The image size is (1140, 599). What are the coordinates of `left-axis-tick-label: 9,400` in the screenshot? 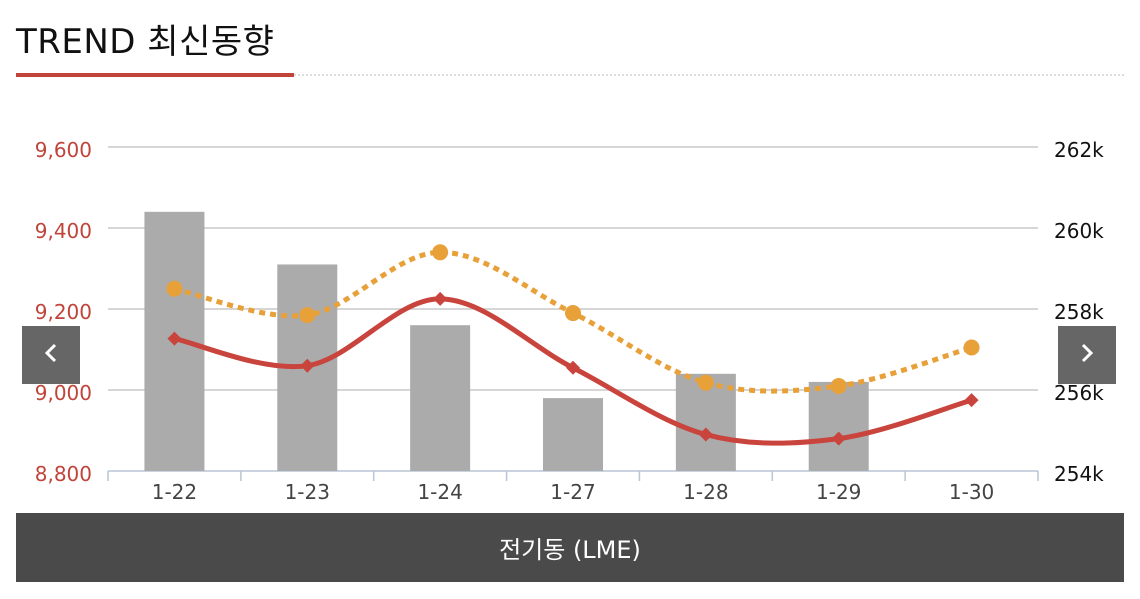 It's located at (63, 231).